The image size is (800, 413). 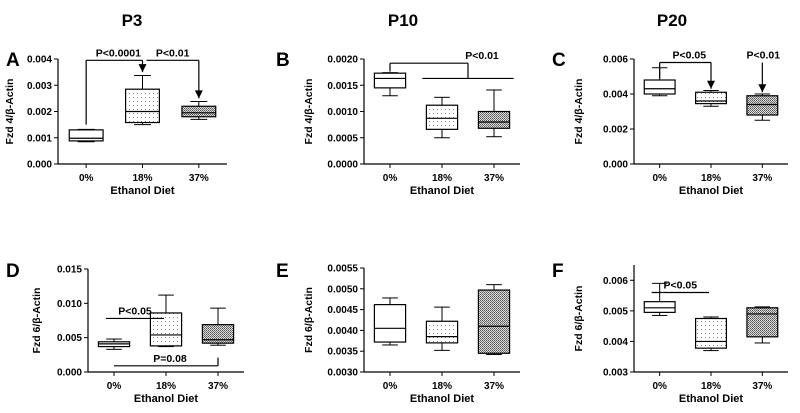 I want to click on significance-annotation: P=0.08, so click(x=166, y=360).